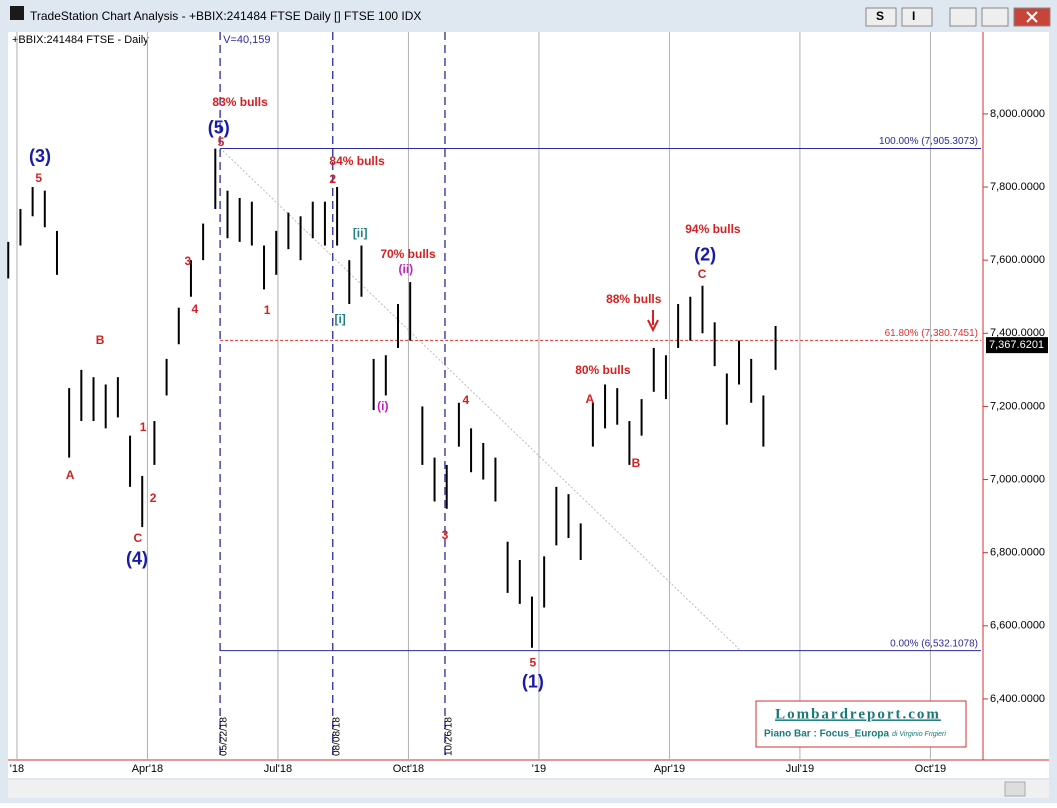 This screenshot has width=1057, height=808. Describe the element at coordinates (826, 734) in the screenshot. I see `logo-line: Piano Bar : Focus_Europa` at that location.